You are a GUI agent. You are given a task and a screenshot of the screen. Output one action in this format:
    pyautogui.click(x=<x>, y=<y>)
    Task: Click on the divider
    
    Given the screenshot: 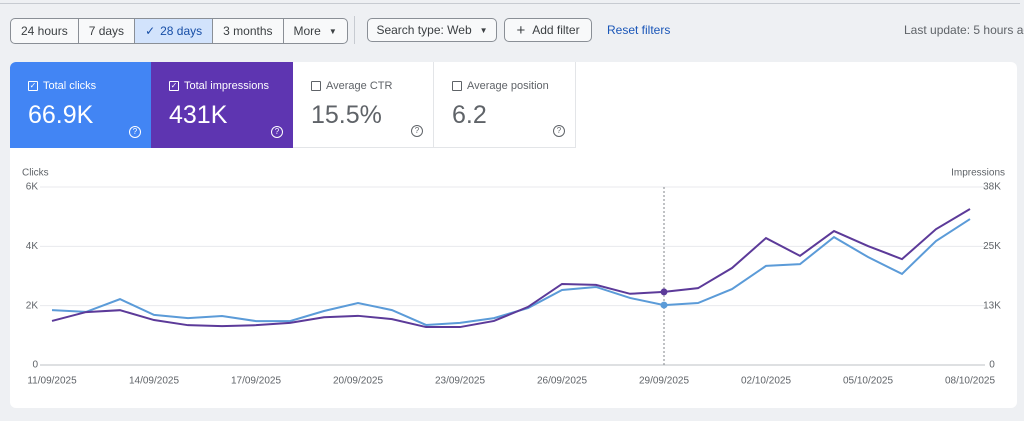 What is the action you would take?
    pyautogui.click(x=510, y=3)
    